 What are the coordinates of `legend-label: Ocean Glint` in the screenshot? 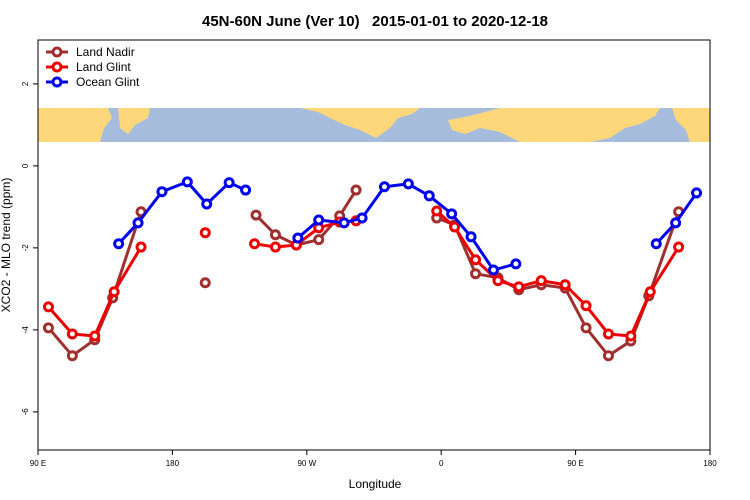 It's located at (108, 82).